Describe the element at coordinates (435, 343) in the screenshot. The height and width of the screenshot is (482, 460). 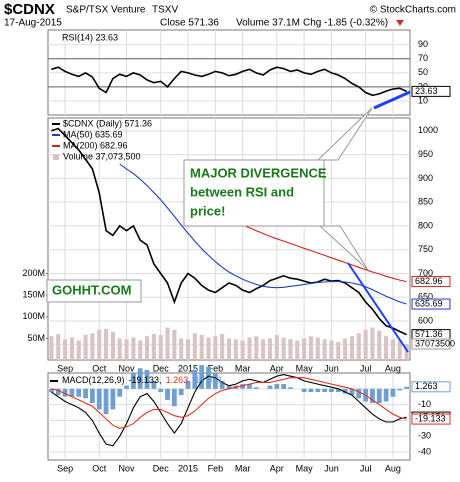
I see `value-tag-label: 37073500` at that location.